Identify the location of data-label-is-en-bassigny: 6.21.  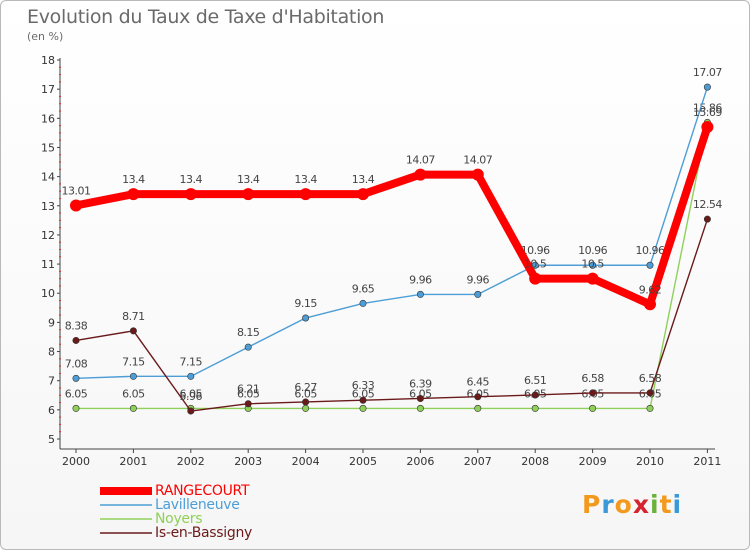
(248, 389).